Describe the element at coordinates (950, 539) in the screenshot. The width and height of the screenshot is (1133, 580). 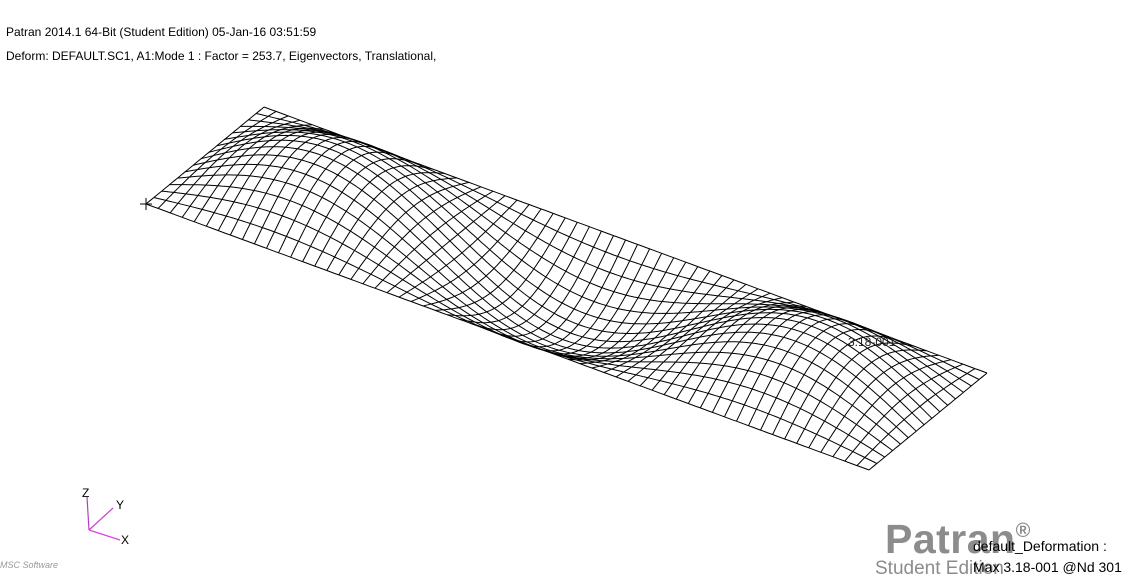
I see `logo-name: Patran` at that location.